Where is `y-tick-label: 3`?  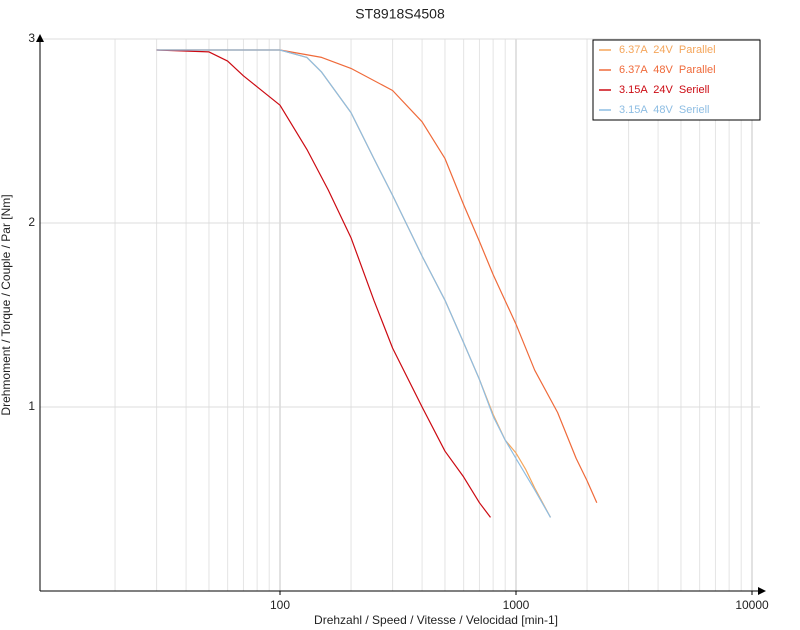 y-tick-label: 3 is located at coordinates (31, 38).